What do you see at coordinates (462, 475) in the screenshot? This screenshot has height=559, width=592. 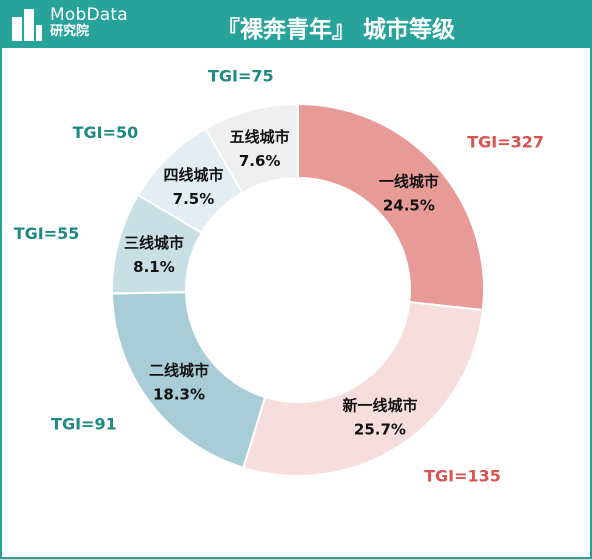 I see `tgi-label: TGI=135` at bounding box center [462, 475].